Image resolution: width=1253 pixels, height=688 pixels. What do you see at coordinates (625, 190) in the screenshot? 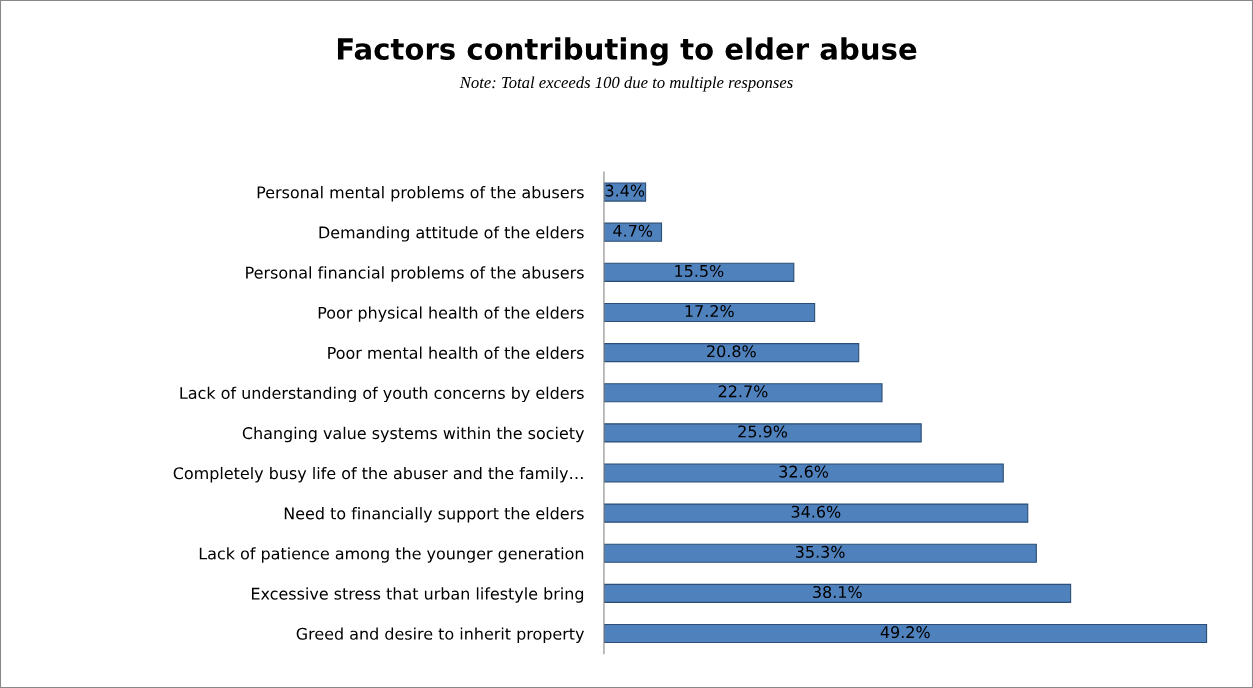
I see `data-label: 3.4%` at bounding box center [625, 190].